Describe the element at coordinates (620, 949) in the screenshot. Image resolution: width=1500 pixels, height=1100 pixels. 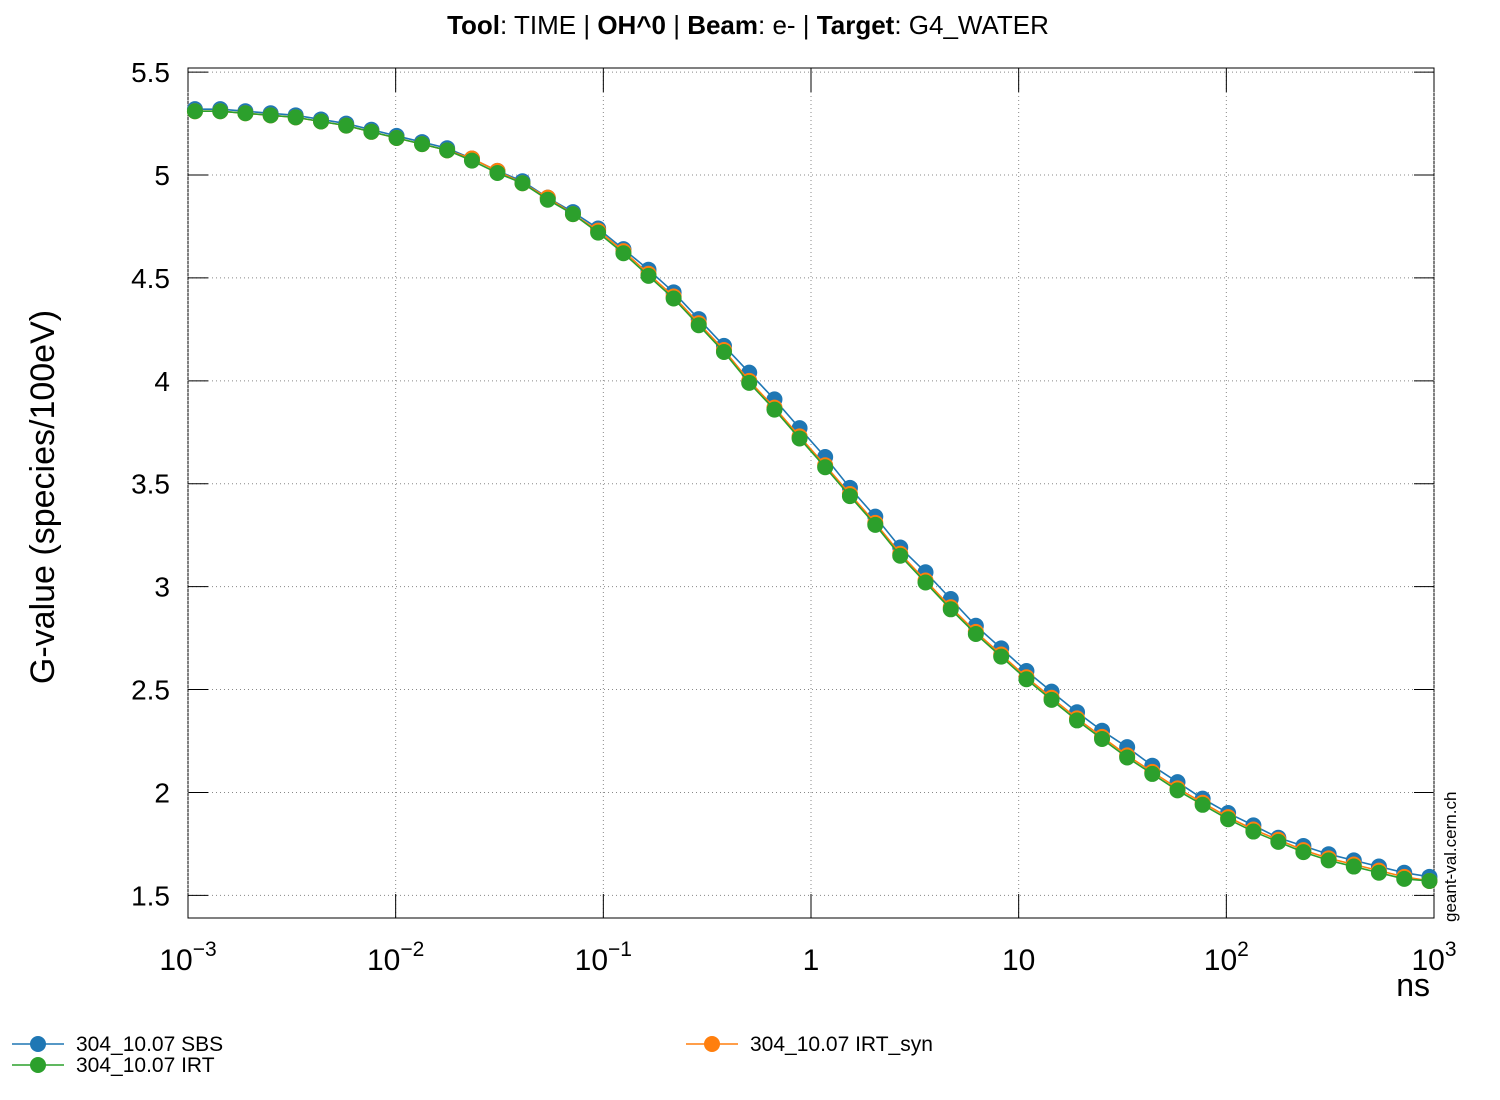
I see `x-tick-exponent: −1` at that location.